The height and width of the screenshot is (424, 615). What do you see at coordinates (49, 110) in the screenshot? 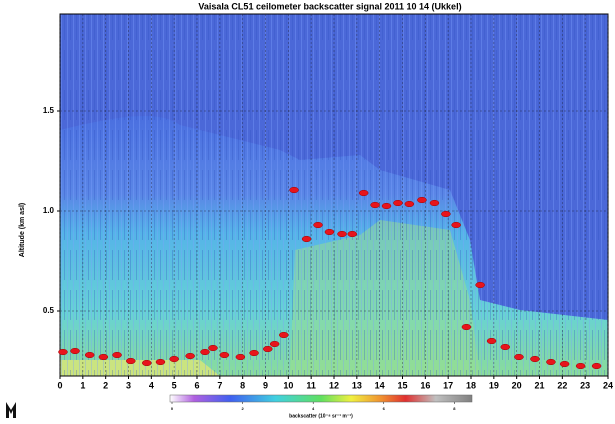
I see `y-tick-label: 1.5` at bounding box center [49, 110].